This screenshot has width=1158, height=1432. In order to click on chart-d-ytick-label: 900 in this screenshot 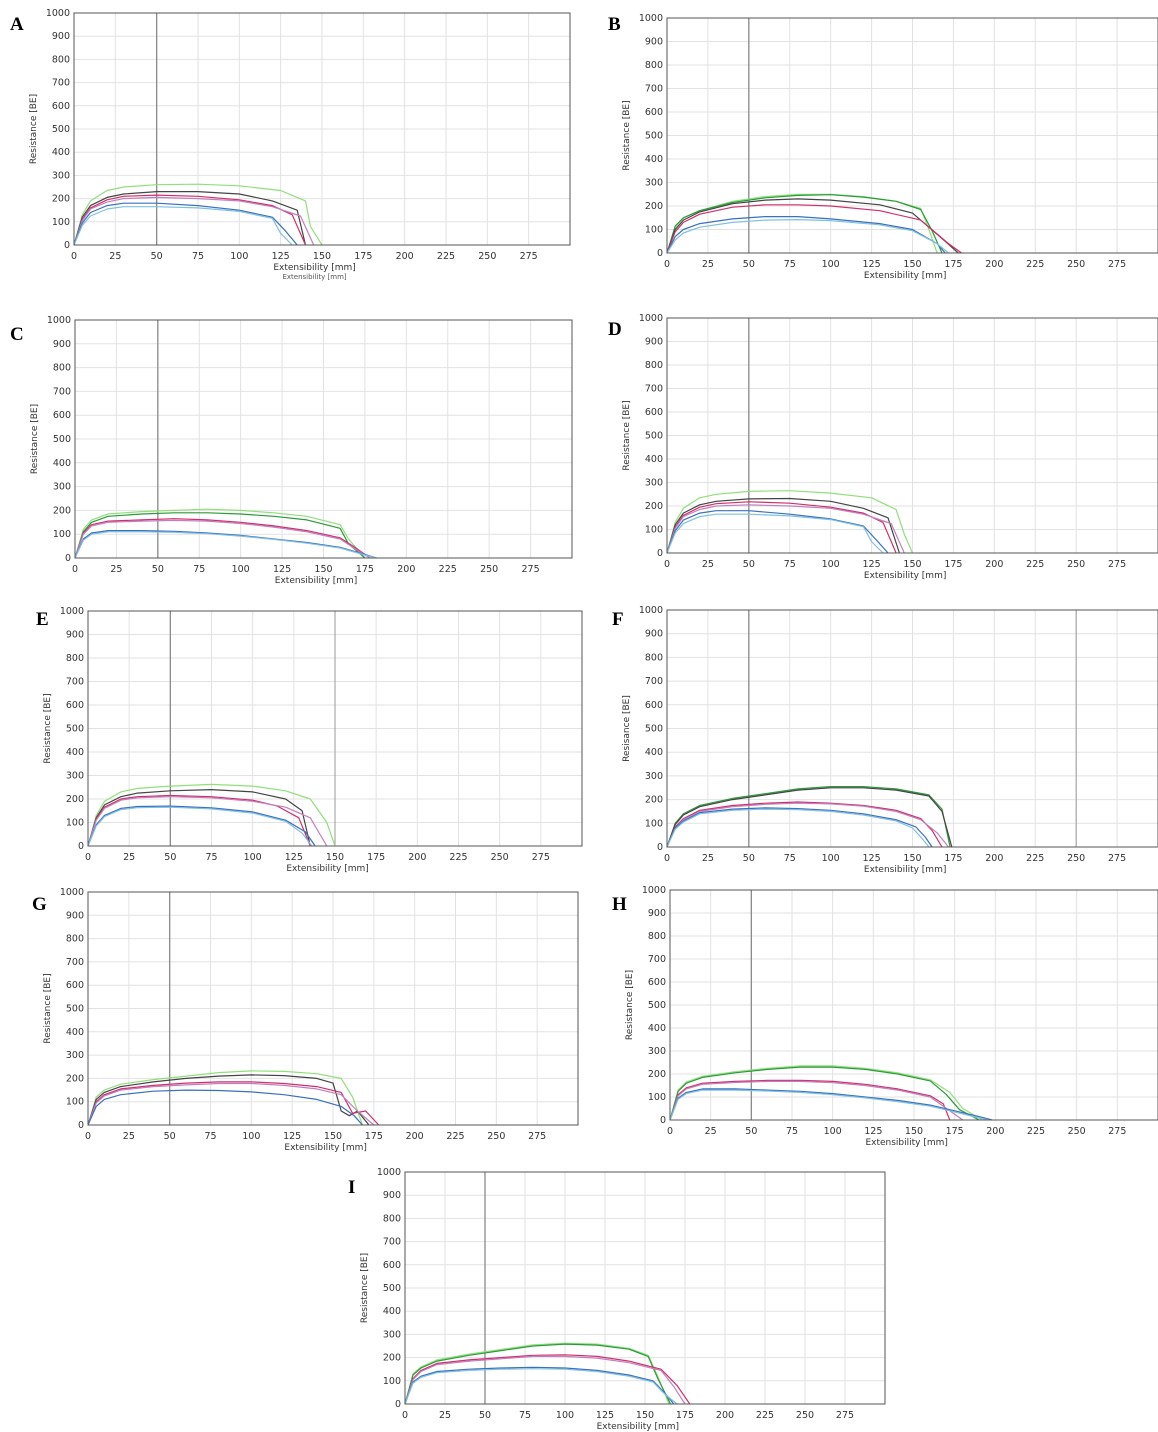, I will do `click(654, 342)`.